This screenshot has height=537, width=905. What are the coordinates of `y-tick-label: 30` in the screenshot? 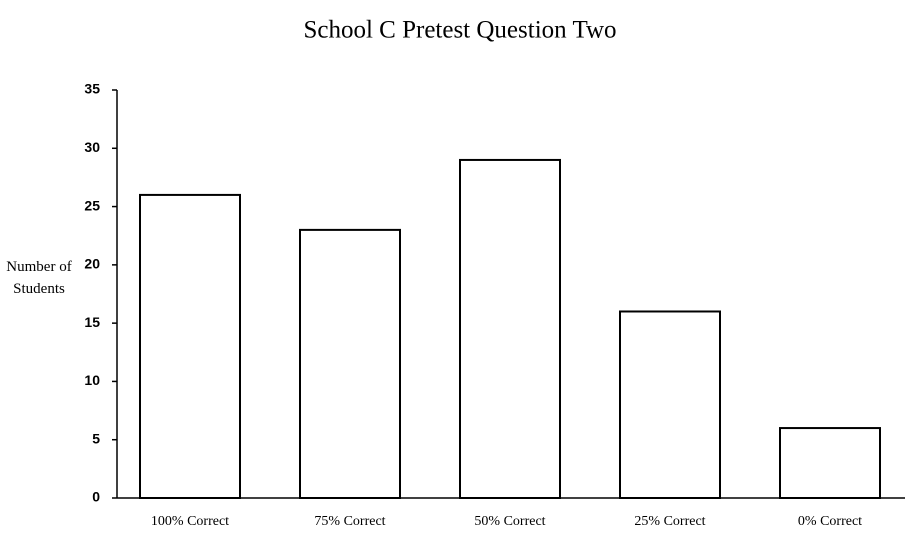 It's located at (92, 147).